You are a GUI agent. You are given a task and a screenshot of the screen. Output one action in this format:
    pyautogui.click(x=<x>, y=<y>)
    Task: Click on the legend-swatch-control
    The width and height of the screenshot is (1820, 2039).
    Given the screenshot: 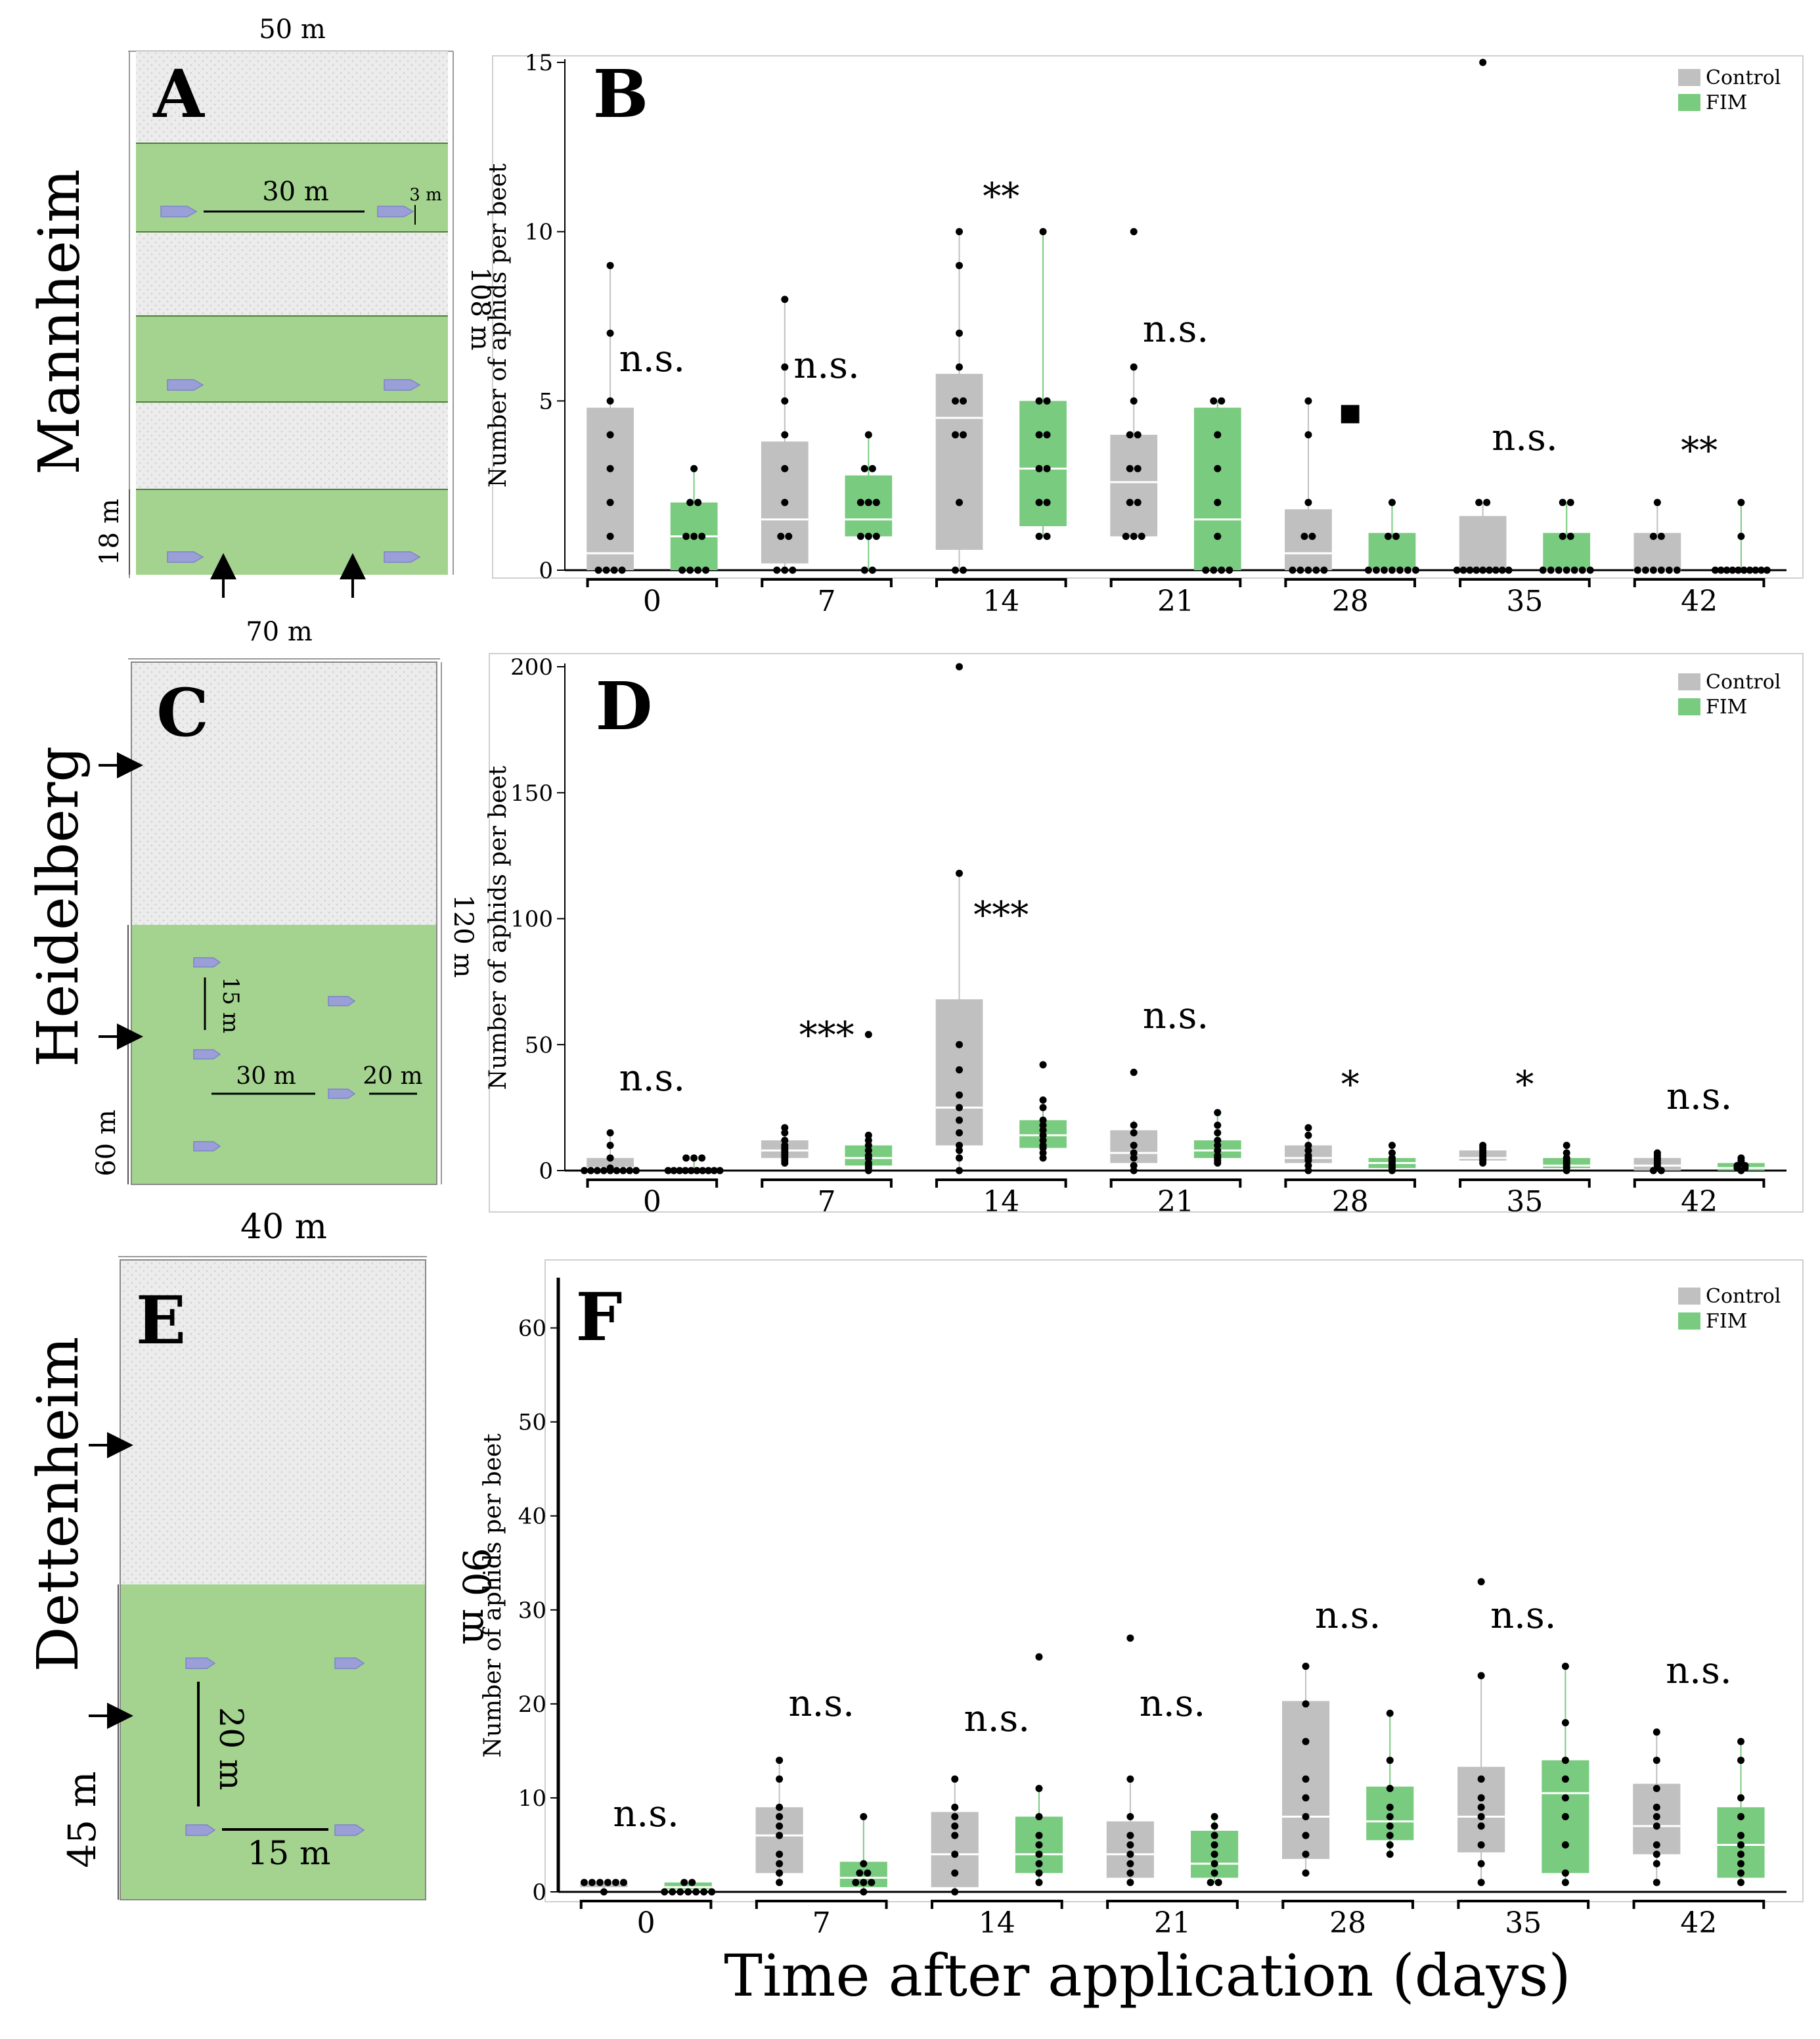 What is the action you would take?
    pyautogui.click(x=1689, y=1296)
    